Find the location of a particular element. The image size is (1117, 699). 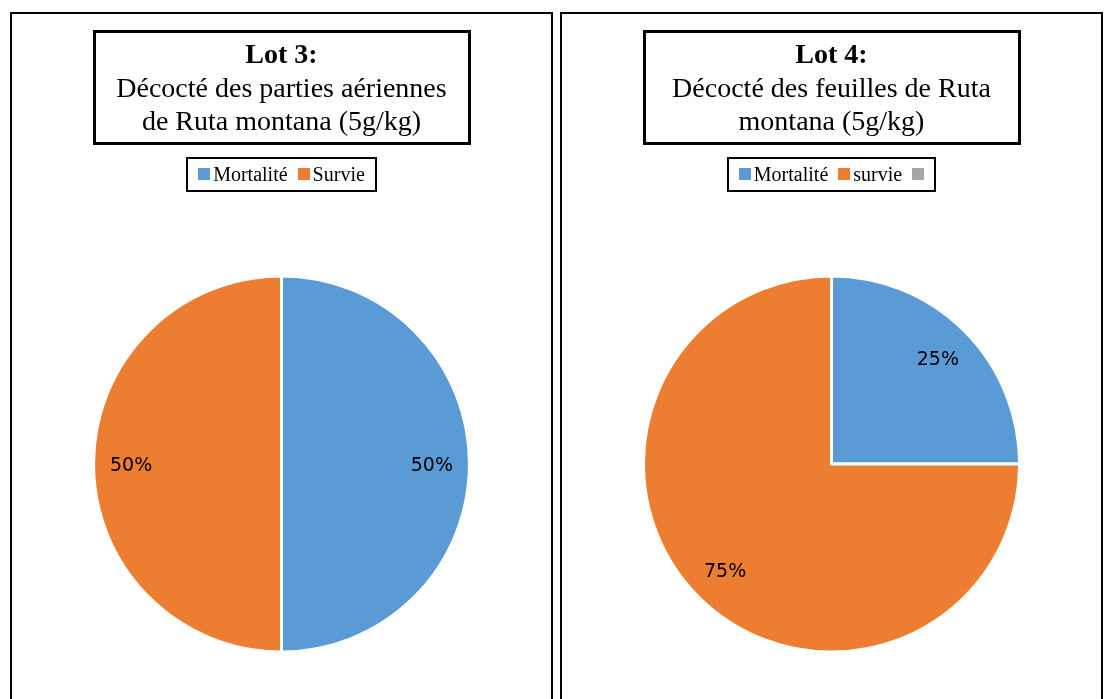

chart-title: Lot 4: is located at coordinates (831, 54).